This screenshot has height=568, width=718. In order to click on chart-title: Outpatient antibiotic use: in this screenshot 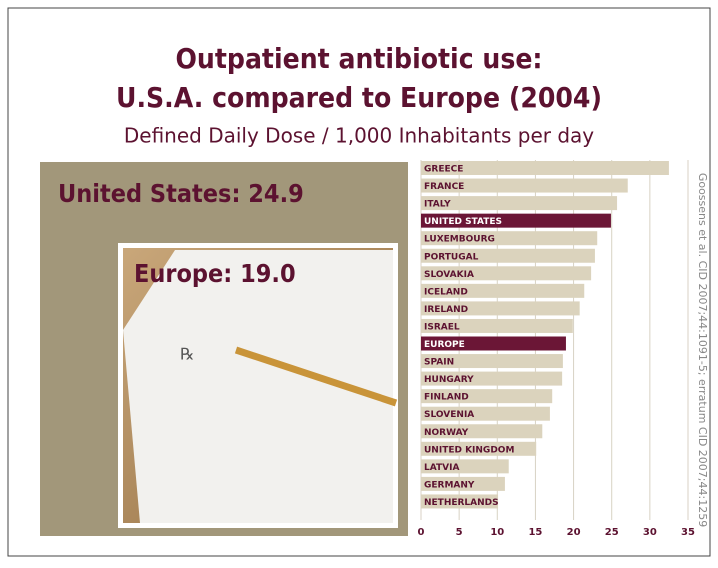, I will do `click(359, 58)`.